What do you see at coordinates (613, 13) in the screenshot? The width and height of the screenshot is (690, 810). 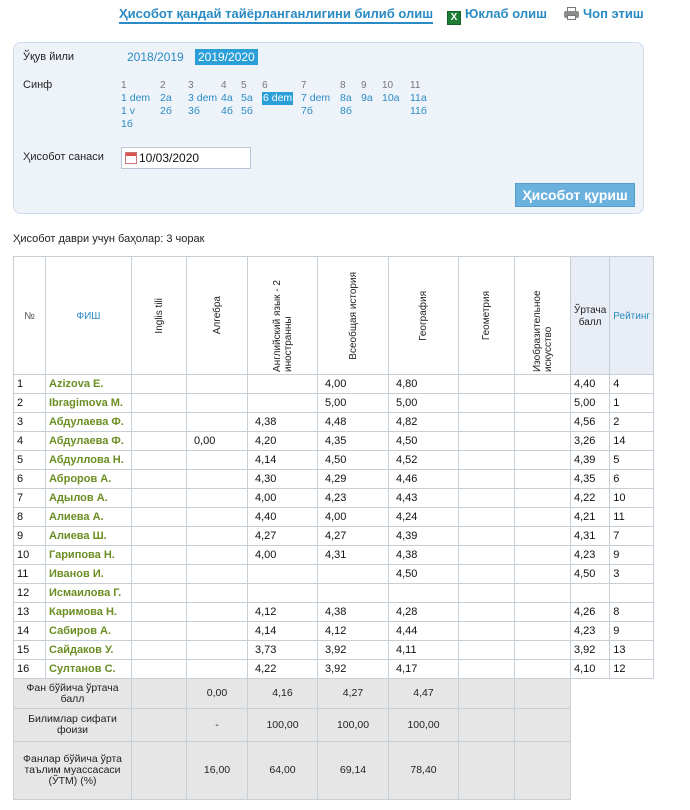 I see `print-label: Чоп этиш` at bounding box center [613, 13].